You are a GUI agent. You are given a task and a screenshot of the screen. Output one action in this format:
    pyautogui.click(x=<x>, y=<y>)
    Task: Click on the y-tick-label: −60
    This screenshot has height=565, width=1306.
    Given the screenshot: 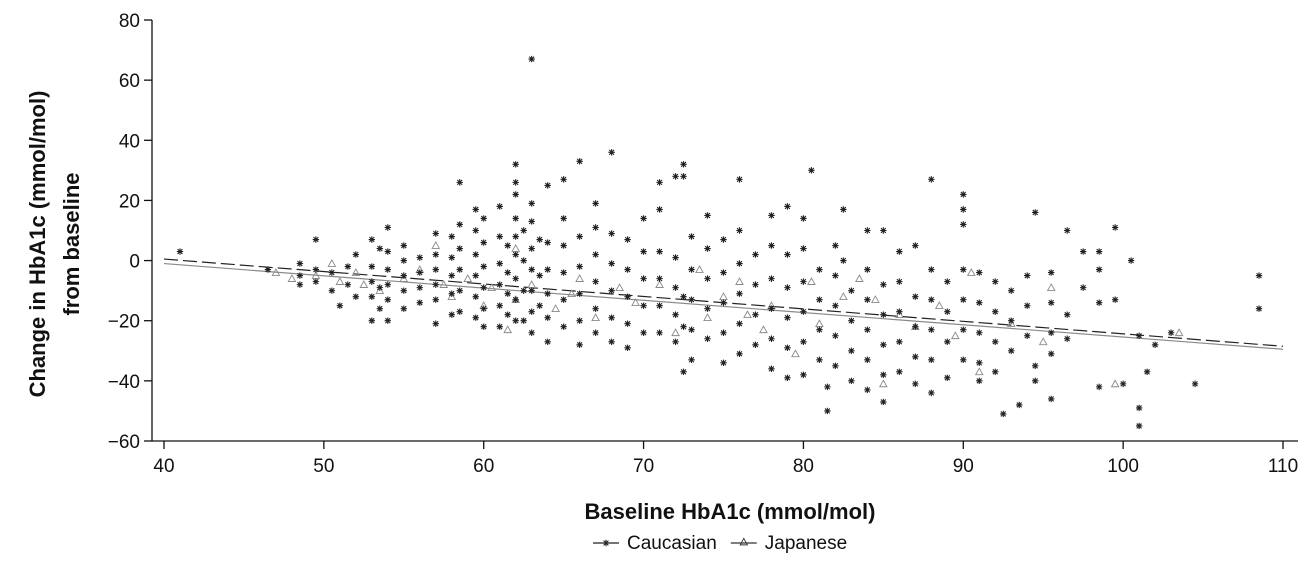 What is the action you would take?
    pyautogui.click(x=124, y=442)
    